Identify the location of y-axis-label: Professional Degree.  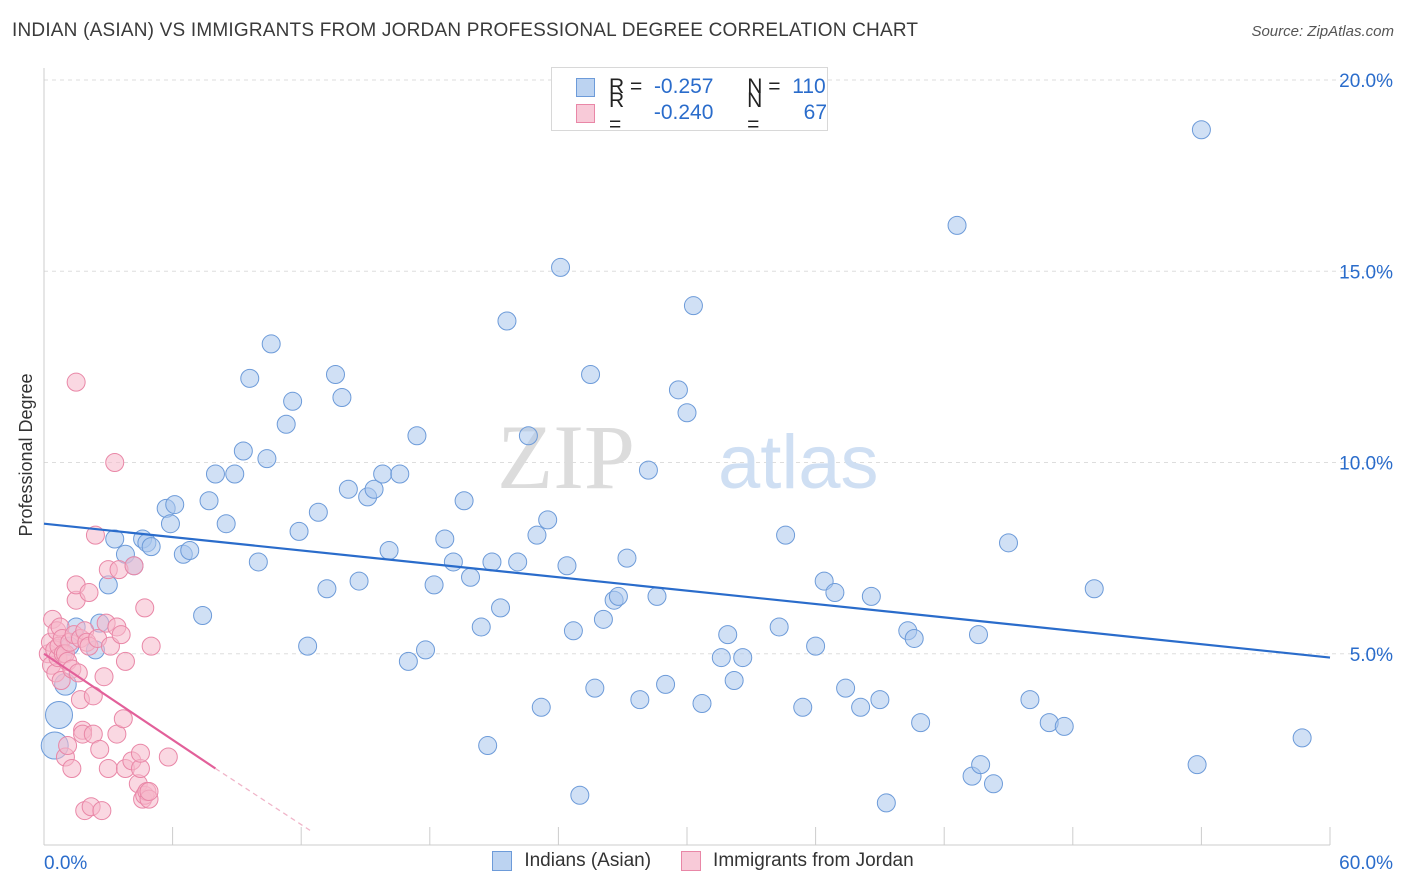
(26, 455).